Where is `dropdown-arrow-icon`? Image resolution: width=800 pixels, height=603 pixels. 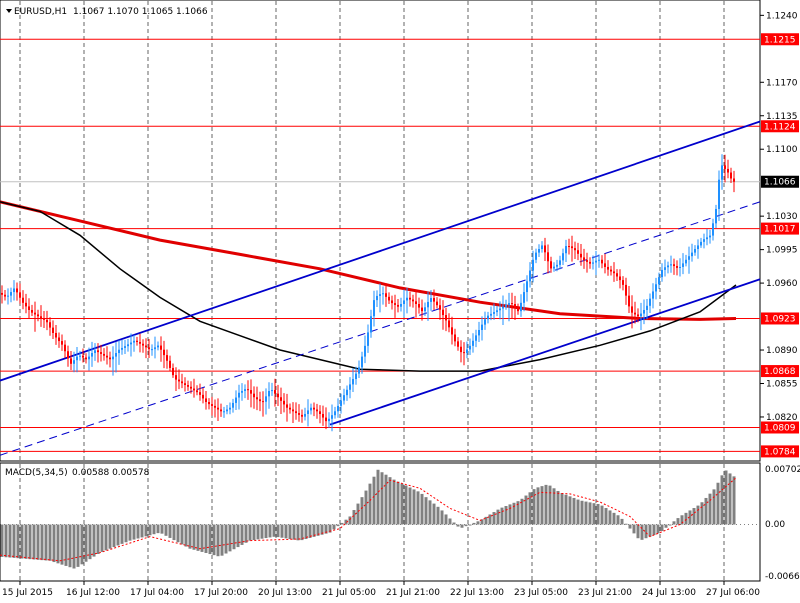 dropdown-arrow-icon is located at coordinates (9, 11).